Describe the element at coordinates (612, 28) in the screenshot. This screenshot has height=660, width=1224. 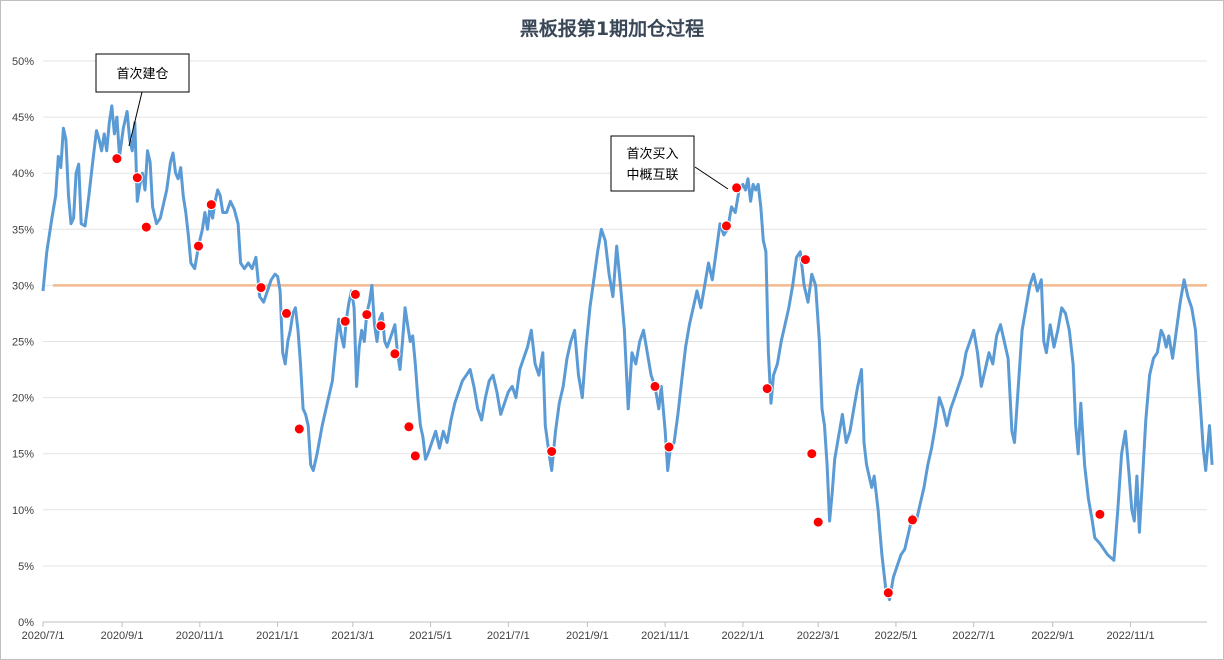
I see `chart-title: 黑板报第1期加仓过程` at that location.